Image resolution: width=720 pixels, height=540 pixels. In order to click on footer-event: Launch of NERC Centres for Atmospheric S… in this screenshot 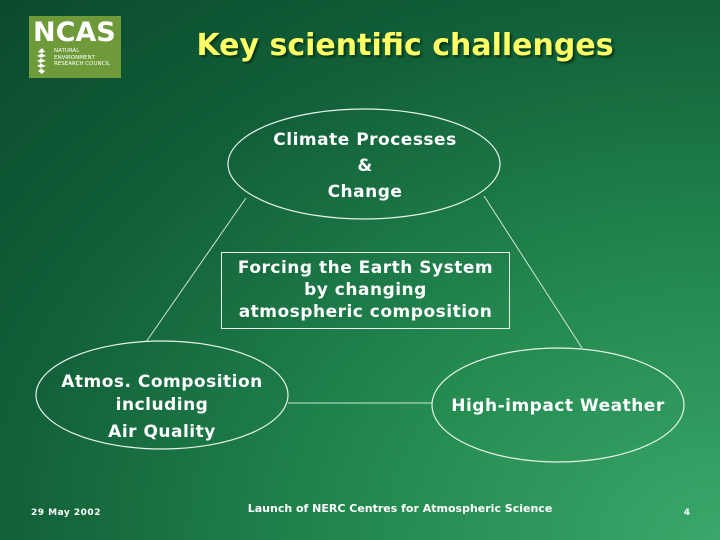, I will do `click(400, 508)`.